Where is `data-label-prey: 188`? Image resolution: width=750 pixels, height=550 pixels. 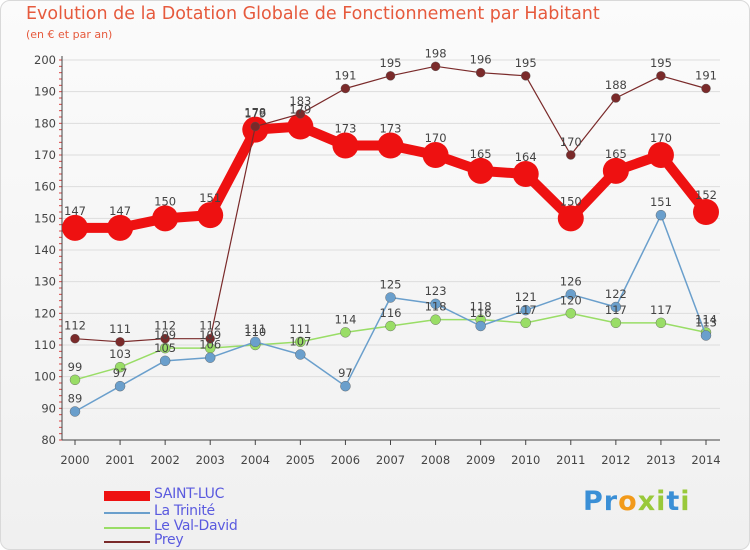
data-label-prey: 188 is located at coordinates (616, 85).